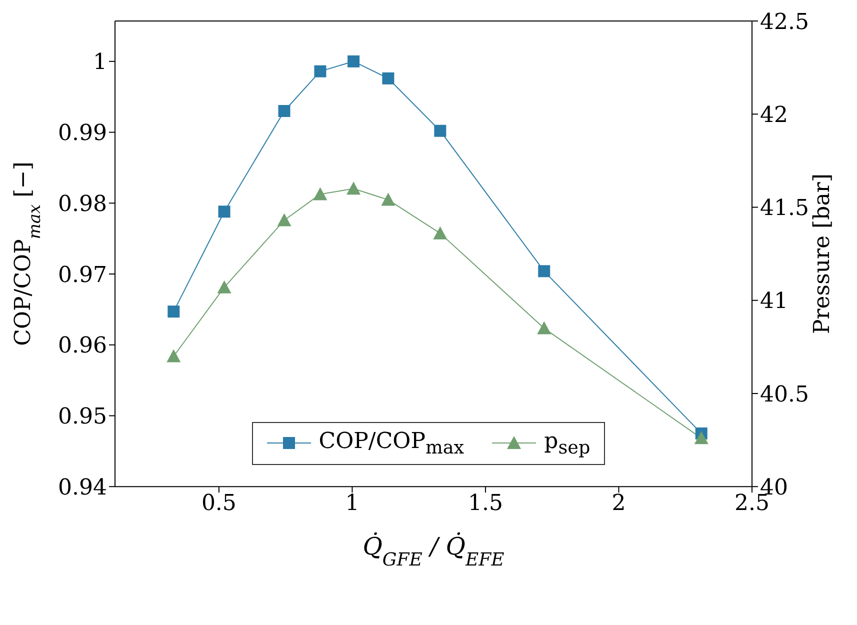 The height and width of the screenshot is (625, 857). Describe the element at coordinates (784, 395) in the screenshot. I see `y2-tick-label: 40.5` at that location.